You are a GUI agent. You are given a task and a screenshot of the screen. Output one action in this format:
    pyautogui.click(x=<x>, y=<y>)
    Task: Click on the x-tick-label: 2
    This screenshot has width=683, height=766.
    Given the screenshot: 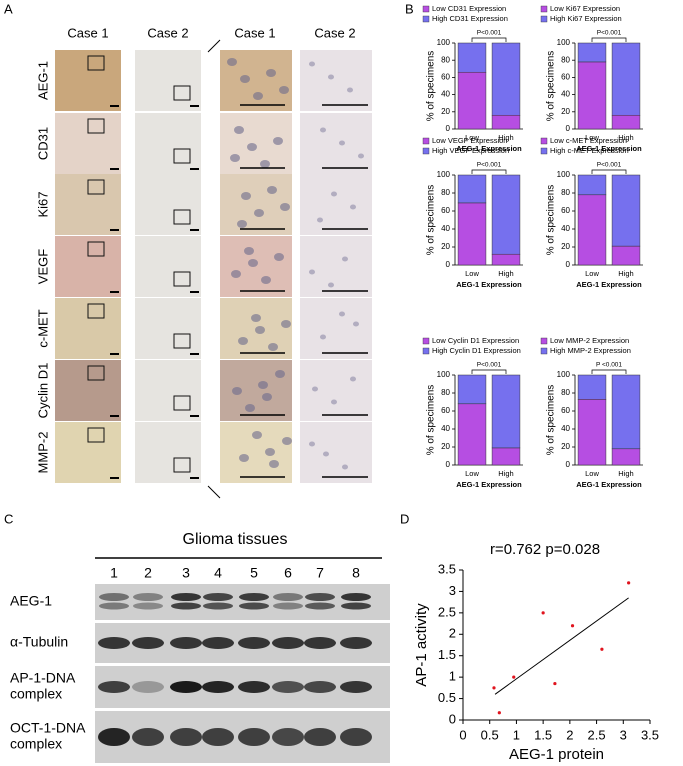 What is the action you would take?
    pyautogui.click(x=569, y=734)
    